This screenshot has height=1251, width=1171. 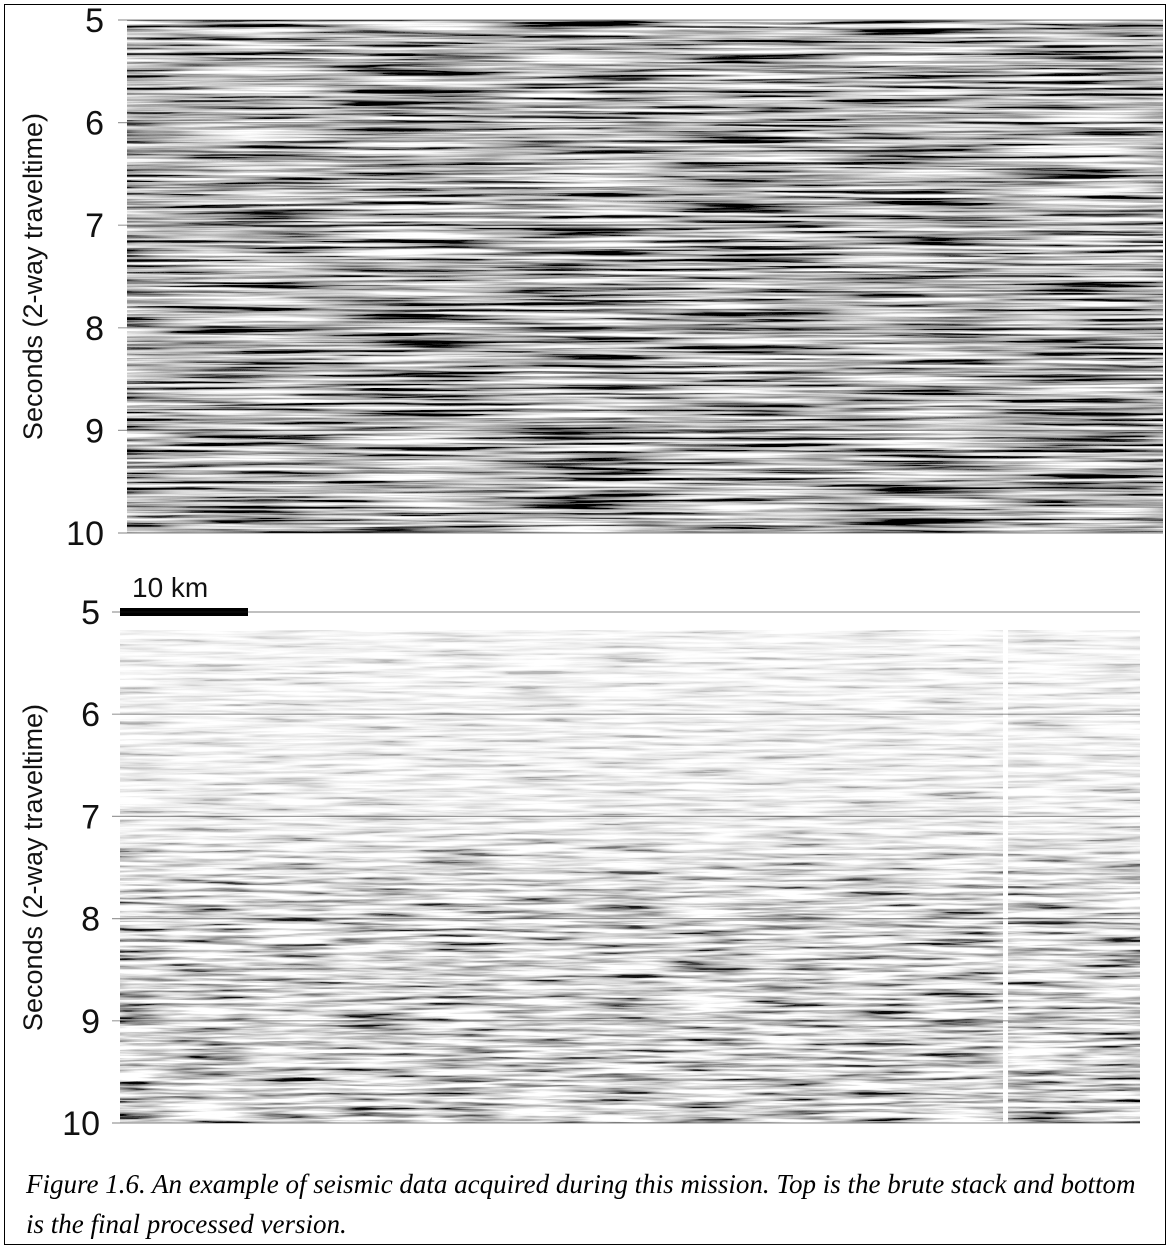 I want to click on scale-bar, so click(x=184, y=612).